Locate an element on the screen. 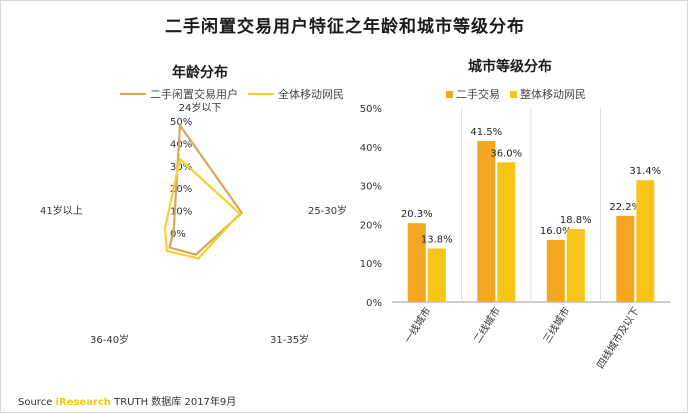  bar-data-label: 31.4% is located at coordinates (645, 171).